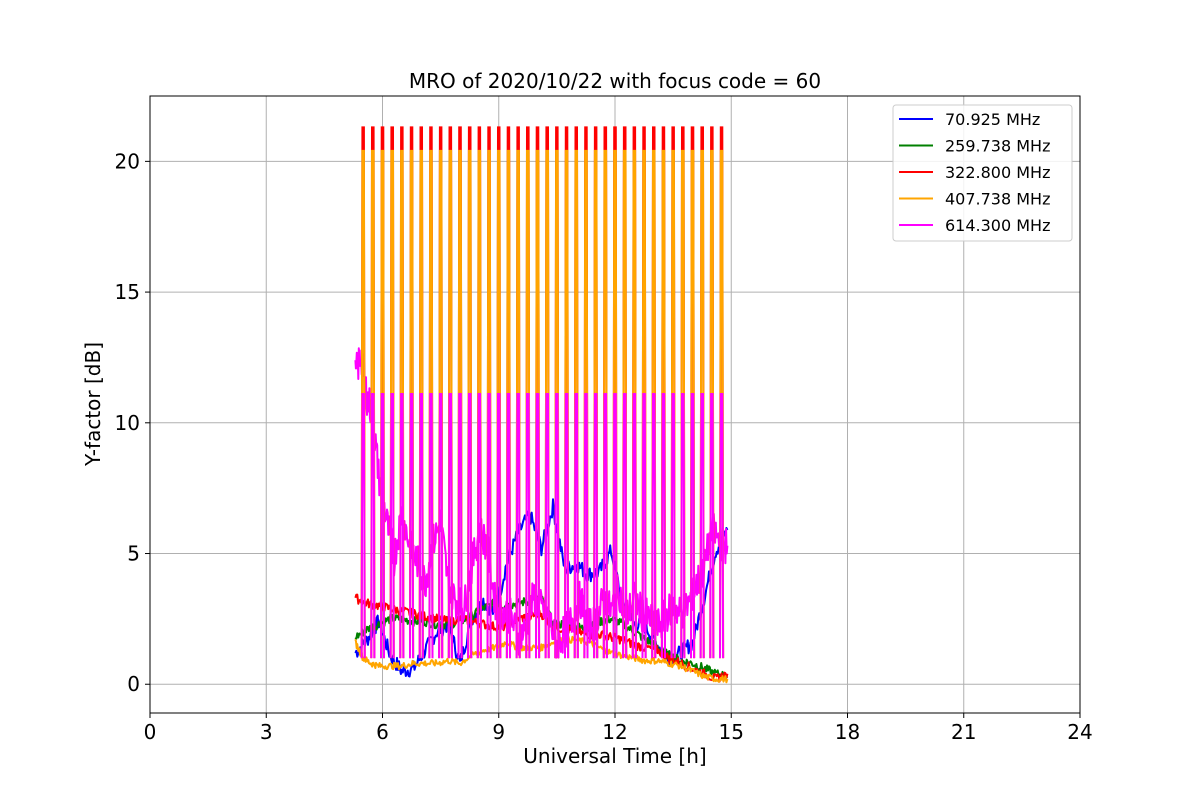  I want to click on legend-box, so click(982, 173).